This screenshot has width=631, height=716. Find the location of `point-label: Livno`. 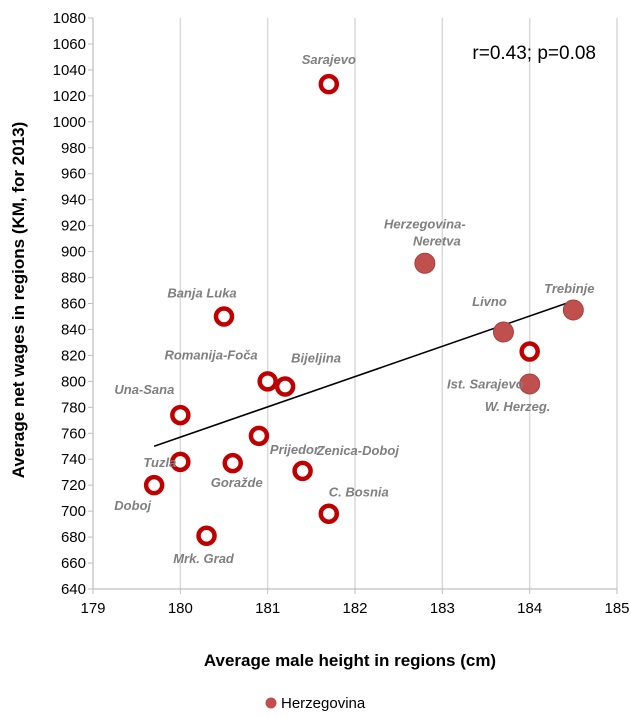

point-label: Livno is located at coordinates (489, 301).